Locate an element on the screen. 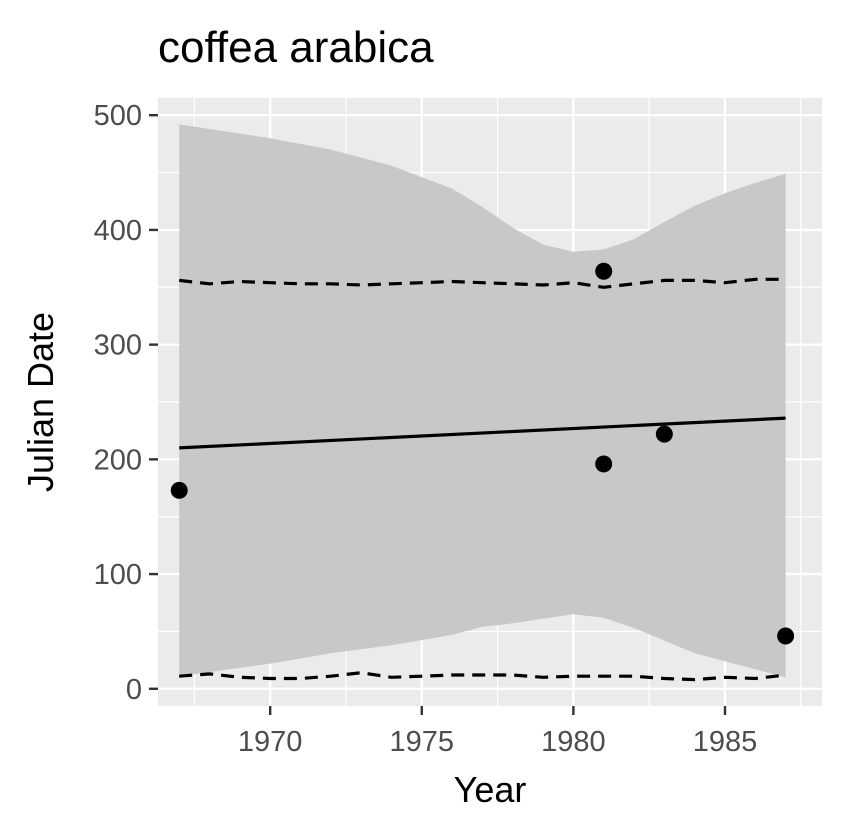  y-tick-label: 0 is located at coordinates (134, 690).